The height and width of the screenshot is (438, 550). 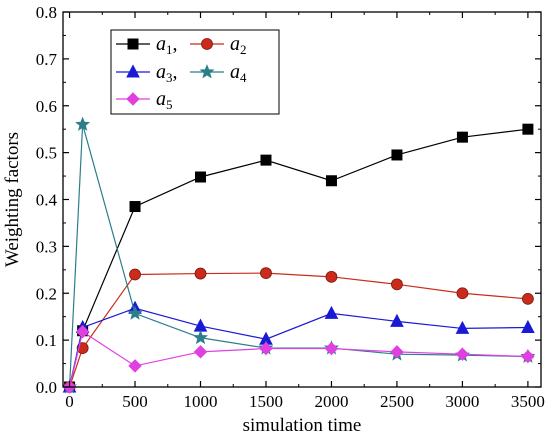 I want to click on x-tick-label: 1500, so click(x=266, y=401).